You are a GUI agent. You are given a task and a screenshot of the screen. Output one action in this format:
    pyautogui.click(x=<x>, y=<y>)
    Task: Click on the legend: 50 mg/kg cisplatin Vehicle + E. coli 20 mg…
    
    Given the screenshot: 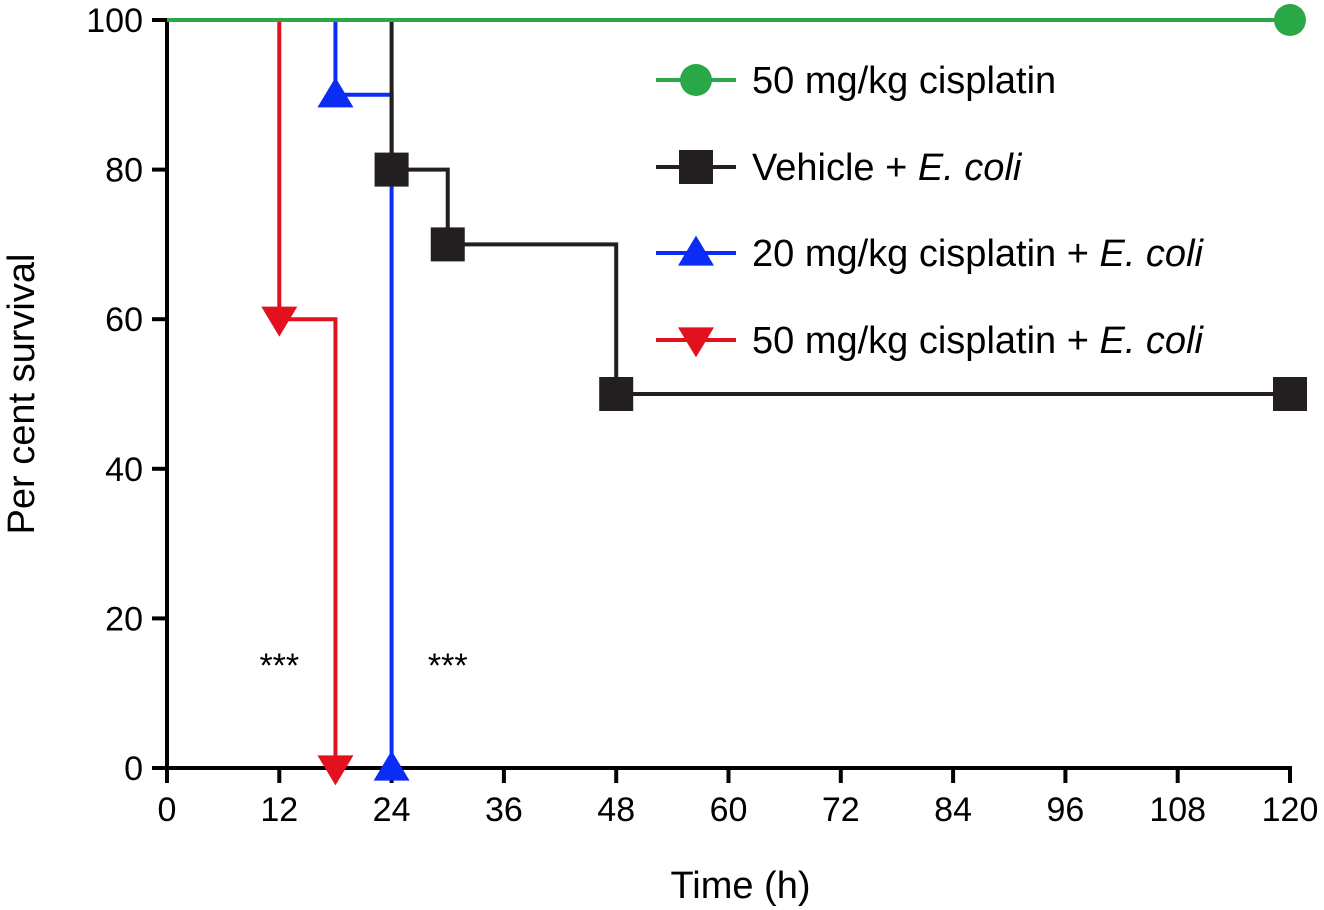 What is the action you would take?
    pyautogui.click(x=930, y=211)
    